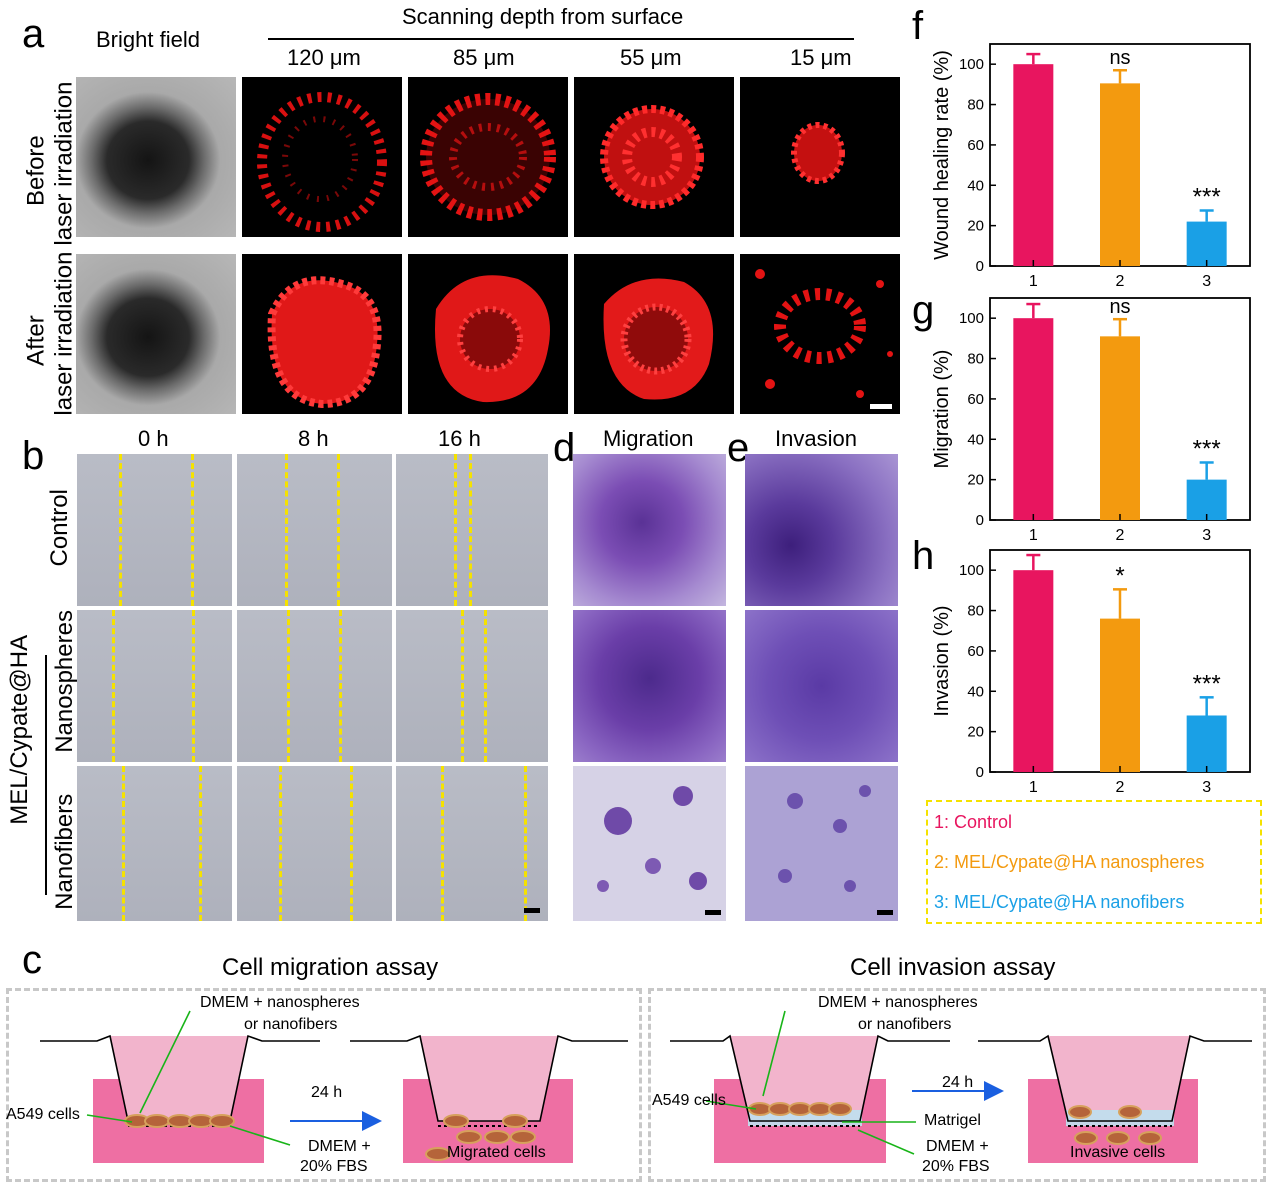 The width and height of the screenshot is (1268, 1182). I want to click on bright-field-label: Bright field, so click(148, 39).